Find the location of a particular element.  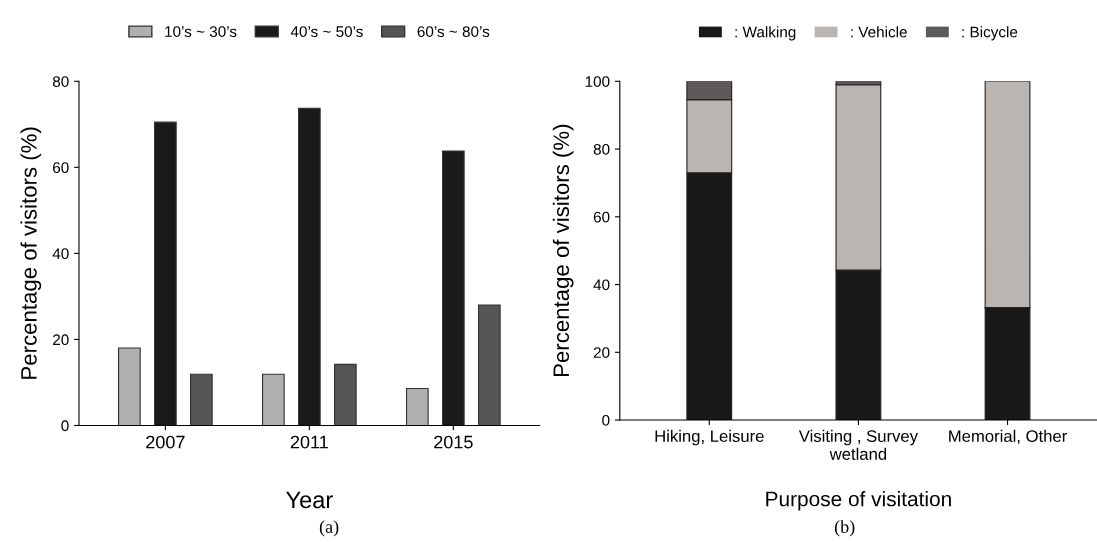

legend-label: : Walking is located at coordinates (765, 33).